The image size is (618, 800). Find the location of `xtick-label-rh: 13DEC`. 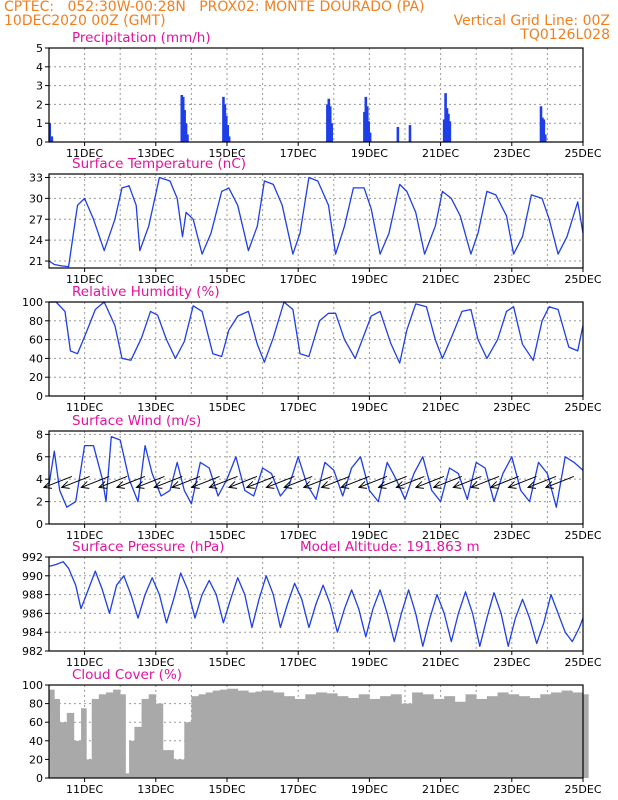

xtick-label-rh: 13DEC is located at coordinates (155, 407).